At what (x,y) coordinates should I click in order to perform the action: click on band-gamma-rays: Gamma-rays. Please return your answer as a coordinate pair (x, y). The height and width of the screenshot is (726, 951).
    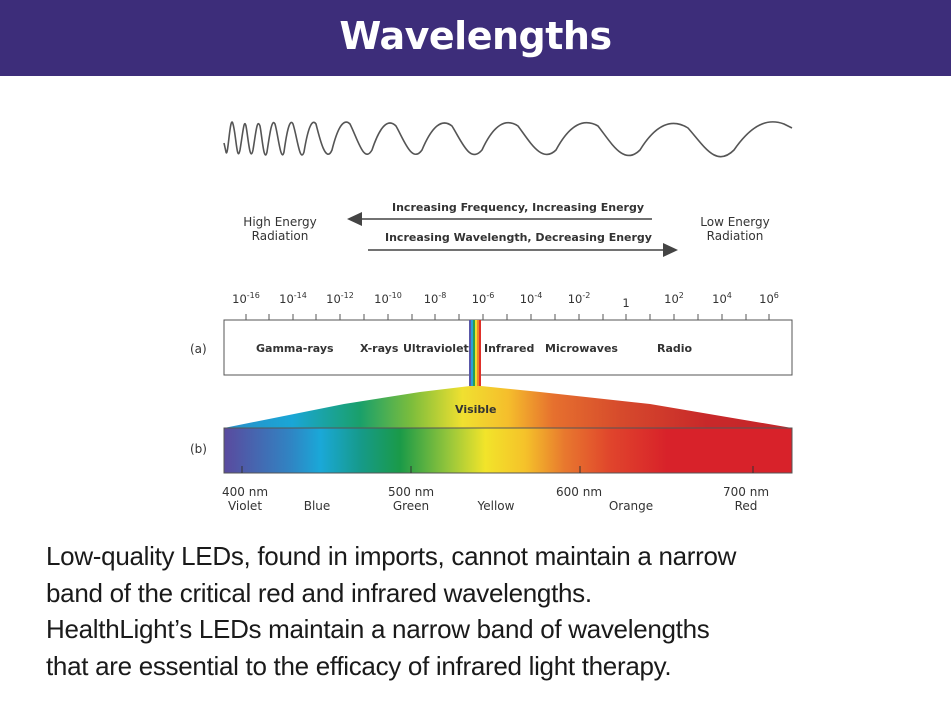
    Looking at the image, I should click on (295, 348).